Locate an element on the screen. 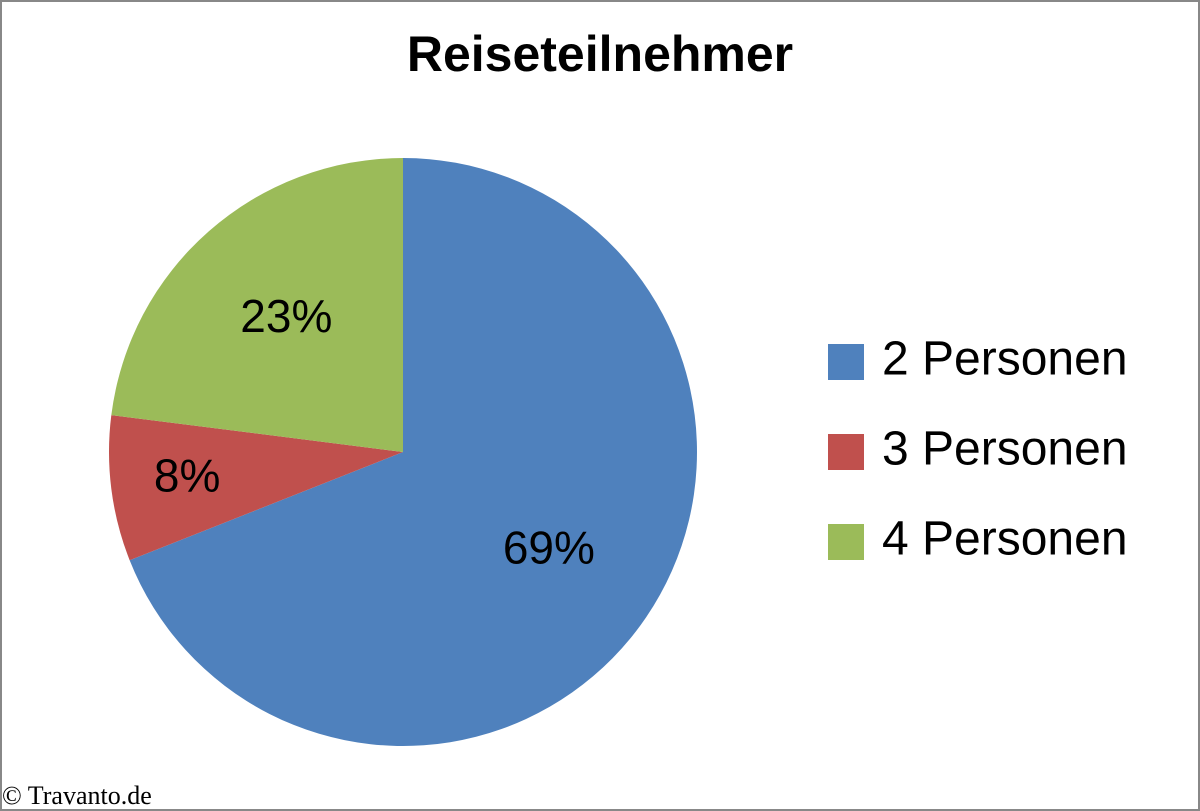  legend-label: 3 Personen is located at coordinates (1005, 449).